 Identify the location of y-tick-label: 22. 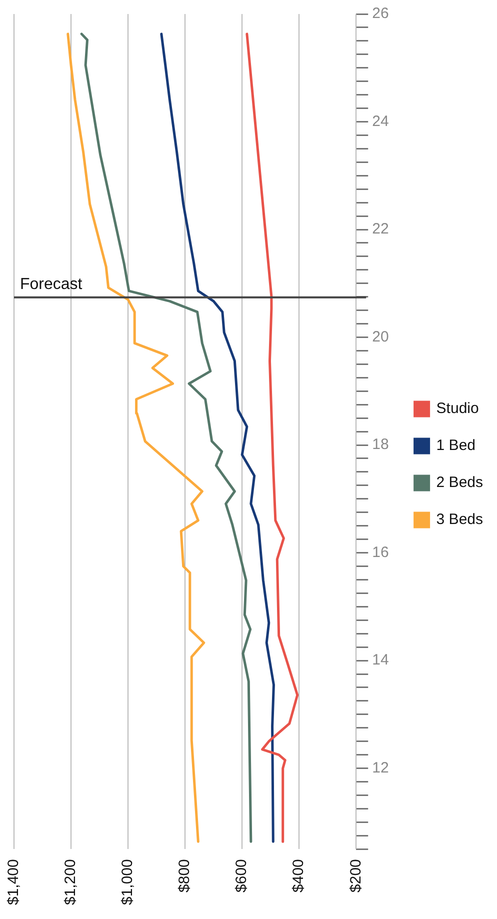
(380, 229).